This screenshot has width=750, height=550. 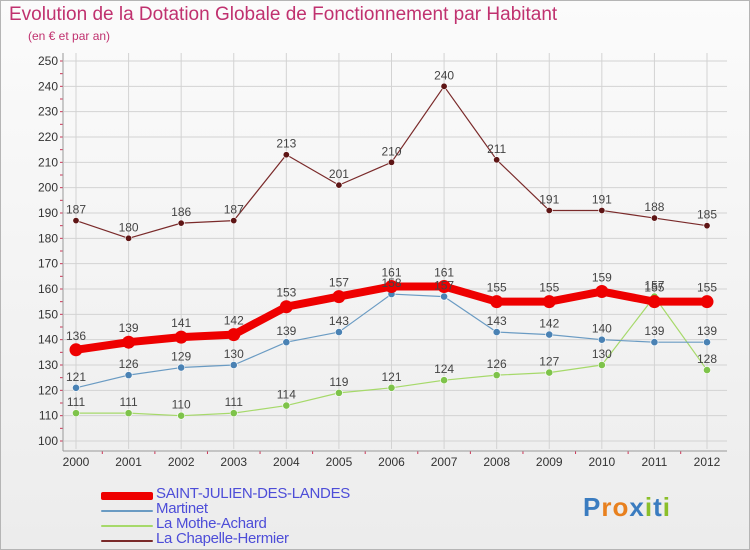 What do you see at coordinates (339, 174) in the screenshot?
I see `data-label: 201` at bounding box center [339, 174].